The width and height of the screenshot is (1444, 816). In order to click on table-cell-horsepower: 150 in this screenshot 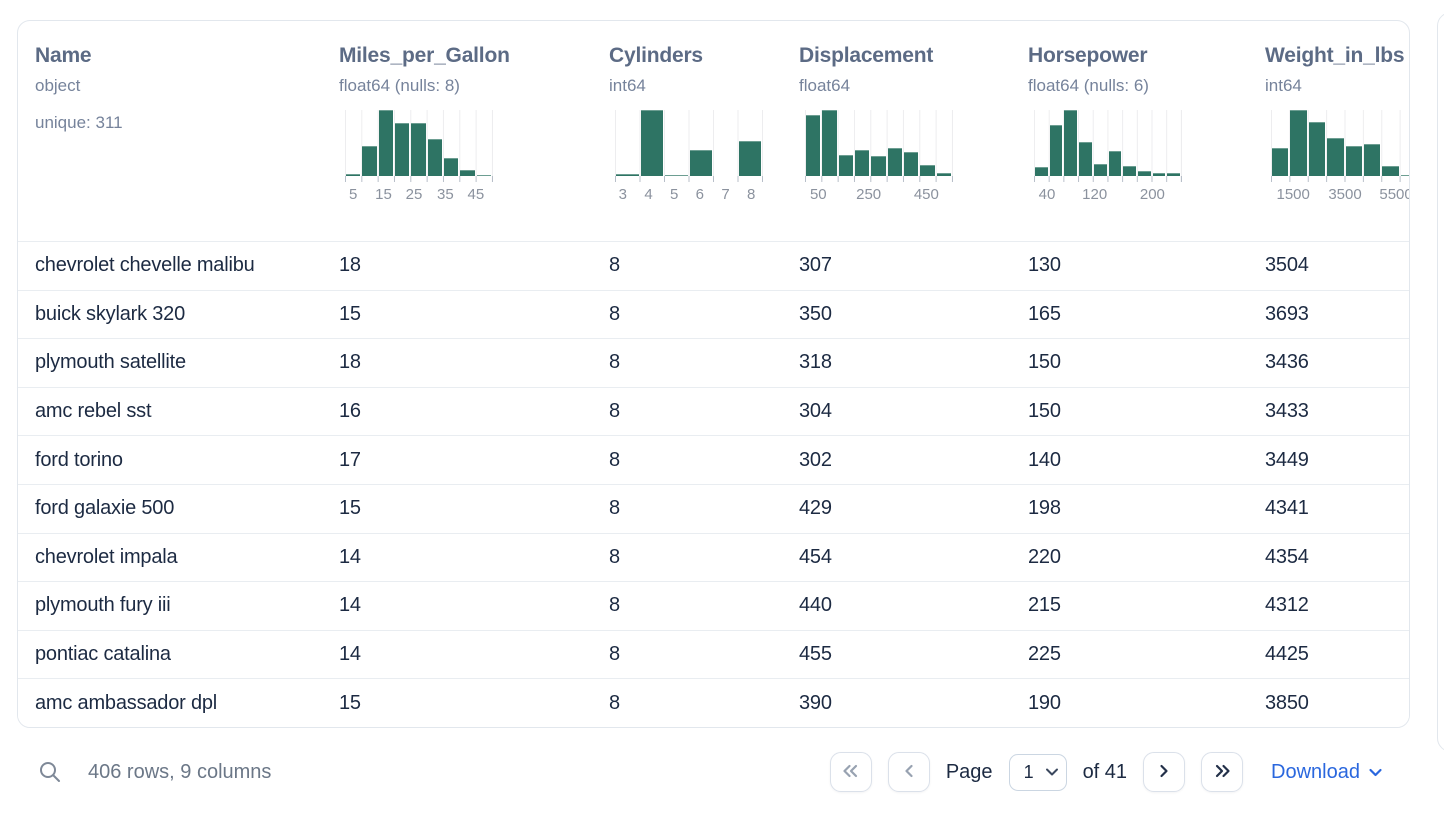, I will do `click(1044, 411)`.